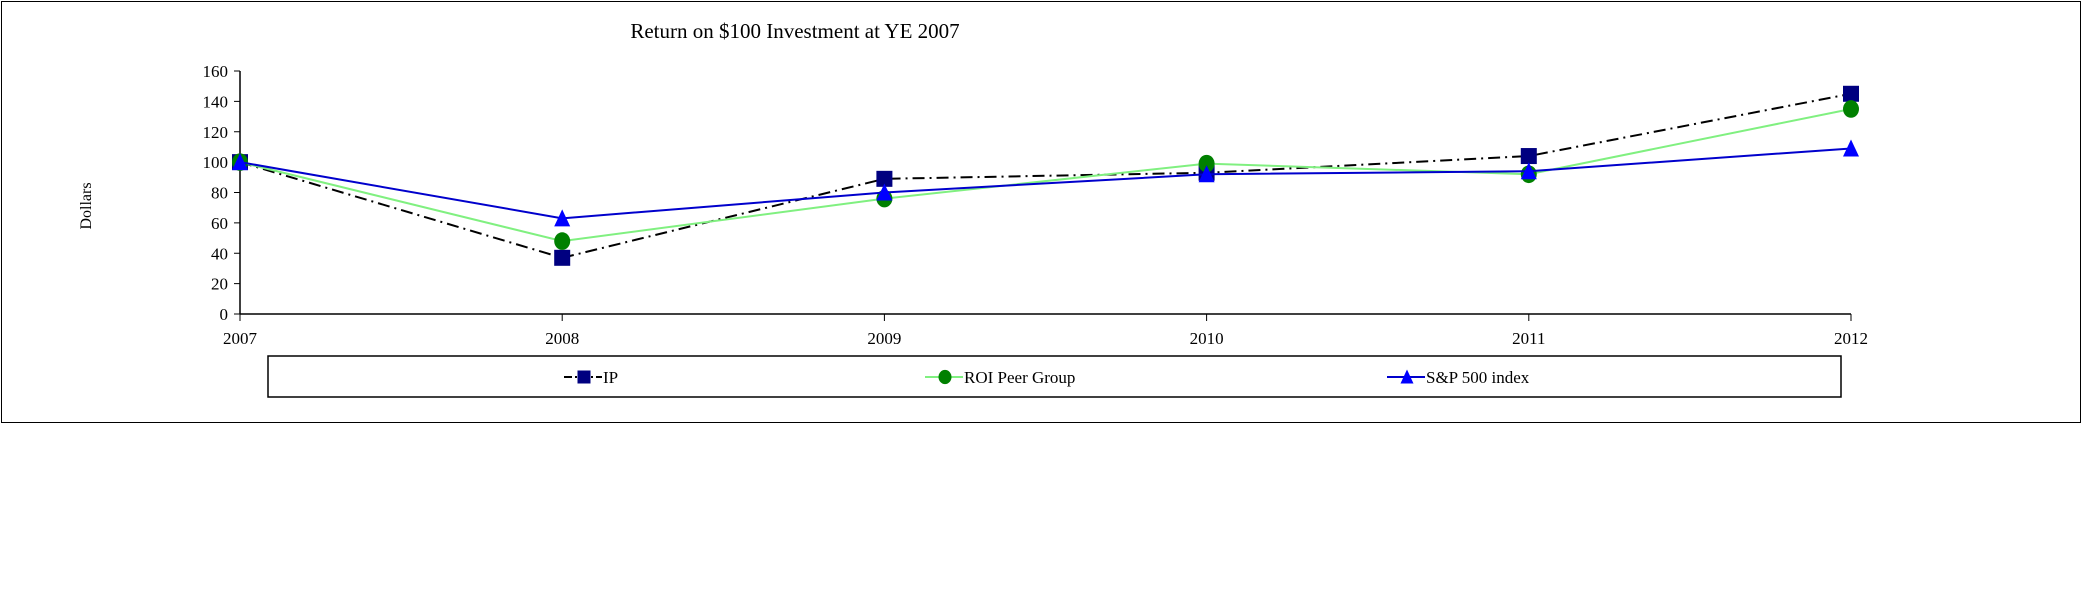  I want to click on x-tick-label: 2007, so click(240, 338).